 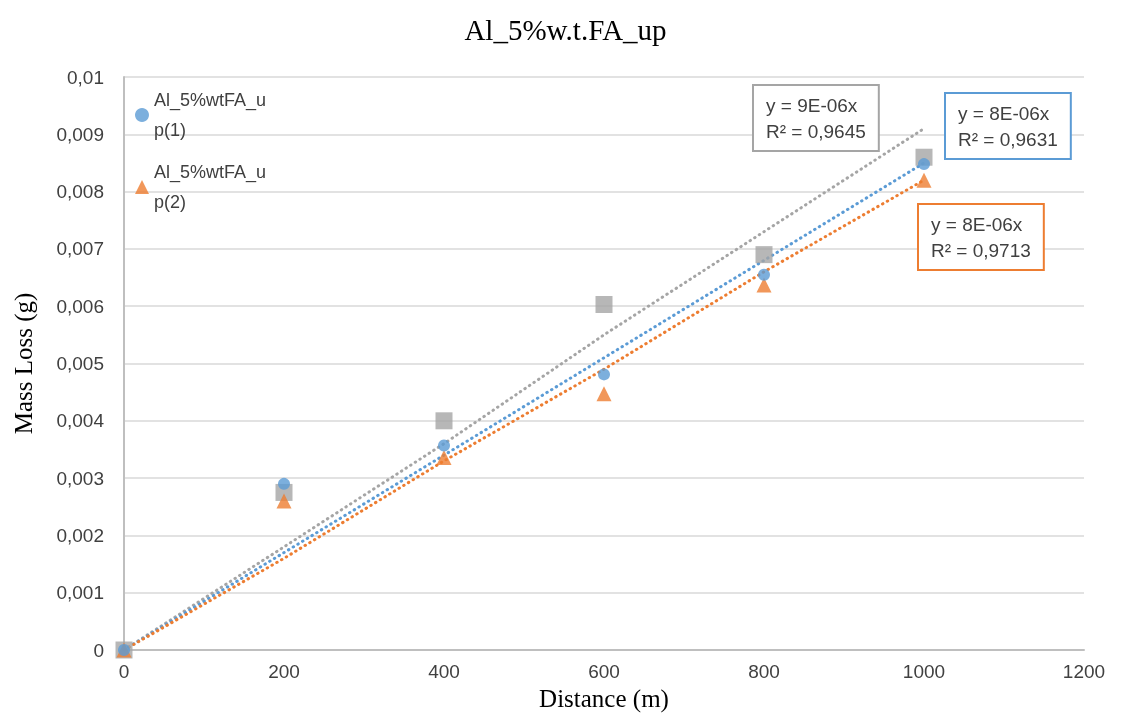 I want to click on annotation: y = 9E-06x R² = 0,9645, so click(x=816, y=118).